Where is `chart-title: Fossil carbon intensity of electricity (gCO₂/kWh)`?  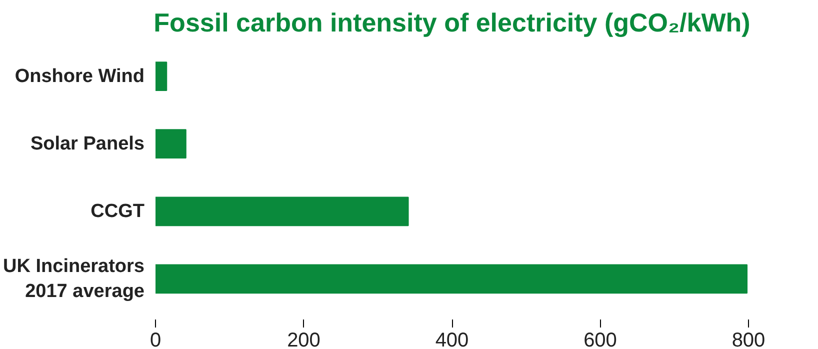
chart-title: Fossil carbon intensity of electricity (gCO₂/kWh) is located at coordinates (452, 23).